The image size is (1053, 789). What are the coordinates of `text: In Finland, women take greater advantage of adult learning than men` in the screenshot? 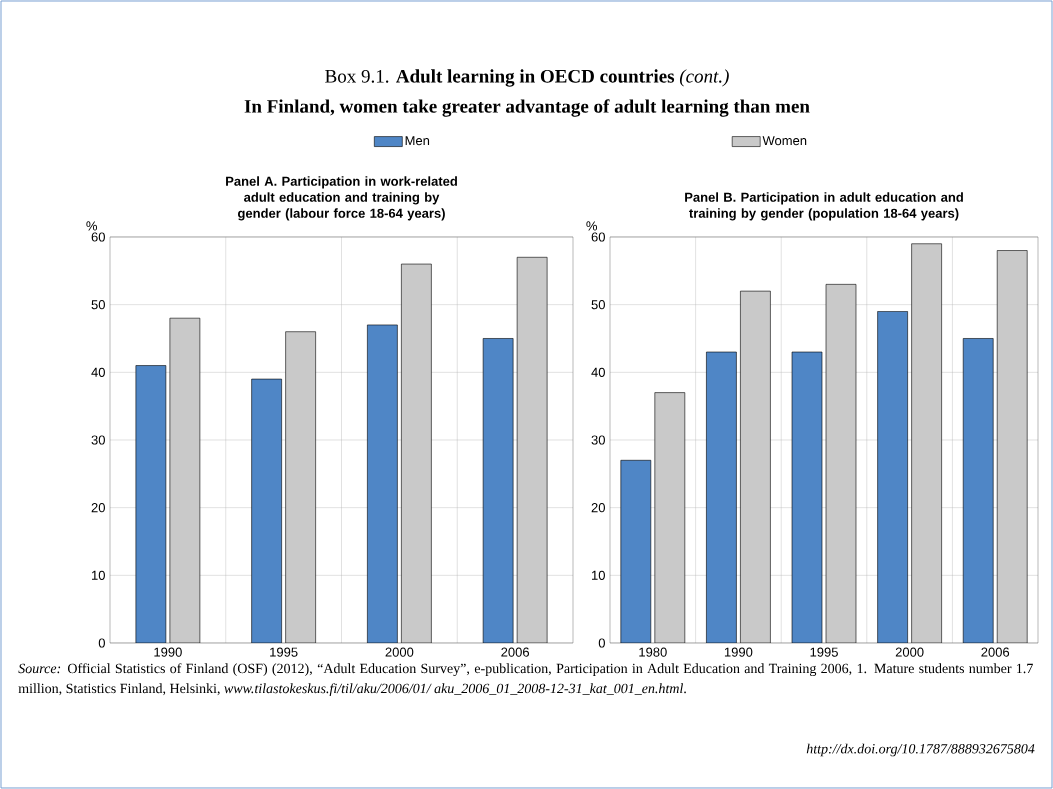 It's located at (527, 108).